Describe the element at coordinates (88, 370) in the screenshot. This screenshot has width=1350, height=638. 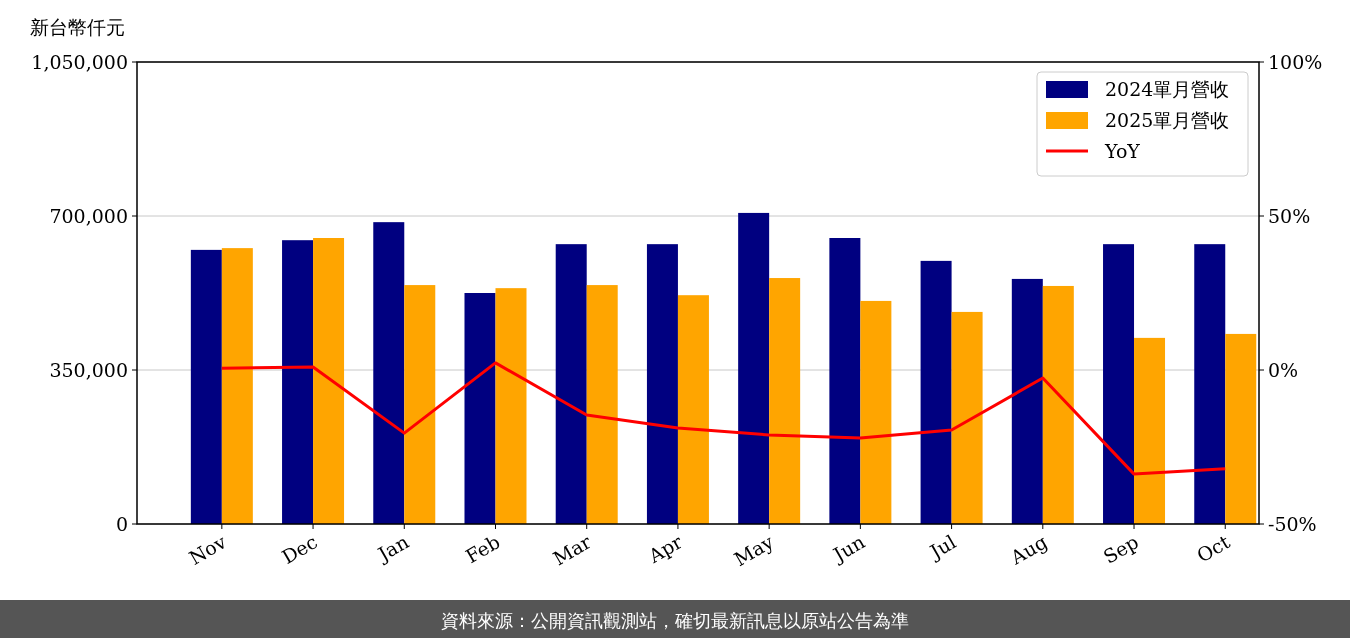
I see `y-tick-label: 350,000` at that location.